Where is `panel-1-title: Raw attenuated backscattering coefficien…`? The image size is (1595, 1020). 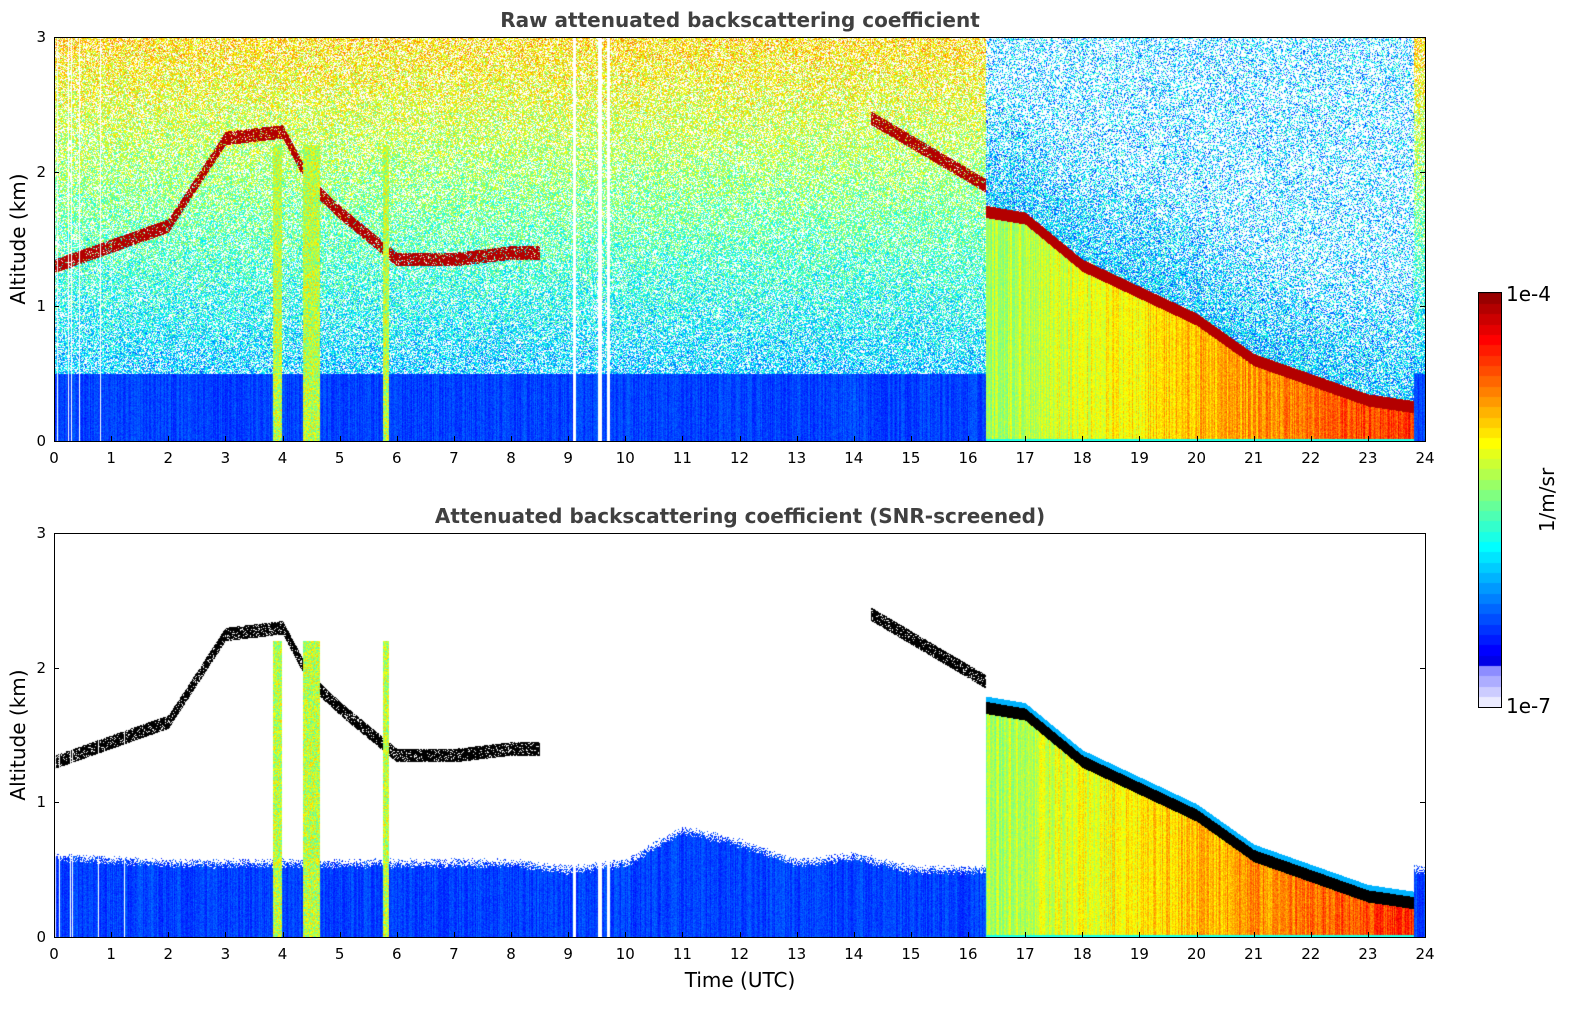 panel-1-title: Raw attenuated backscattering coefficien… is located at coordinates (740, 20).